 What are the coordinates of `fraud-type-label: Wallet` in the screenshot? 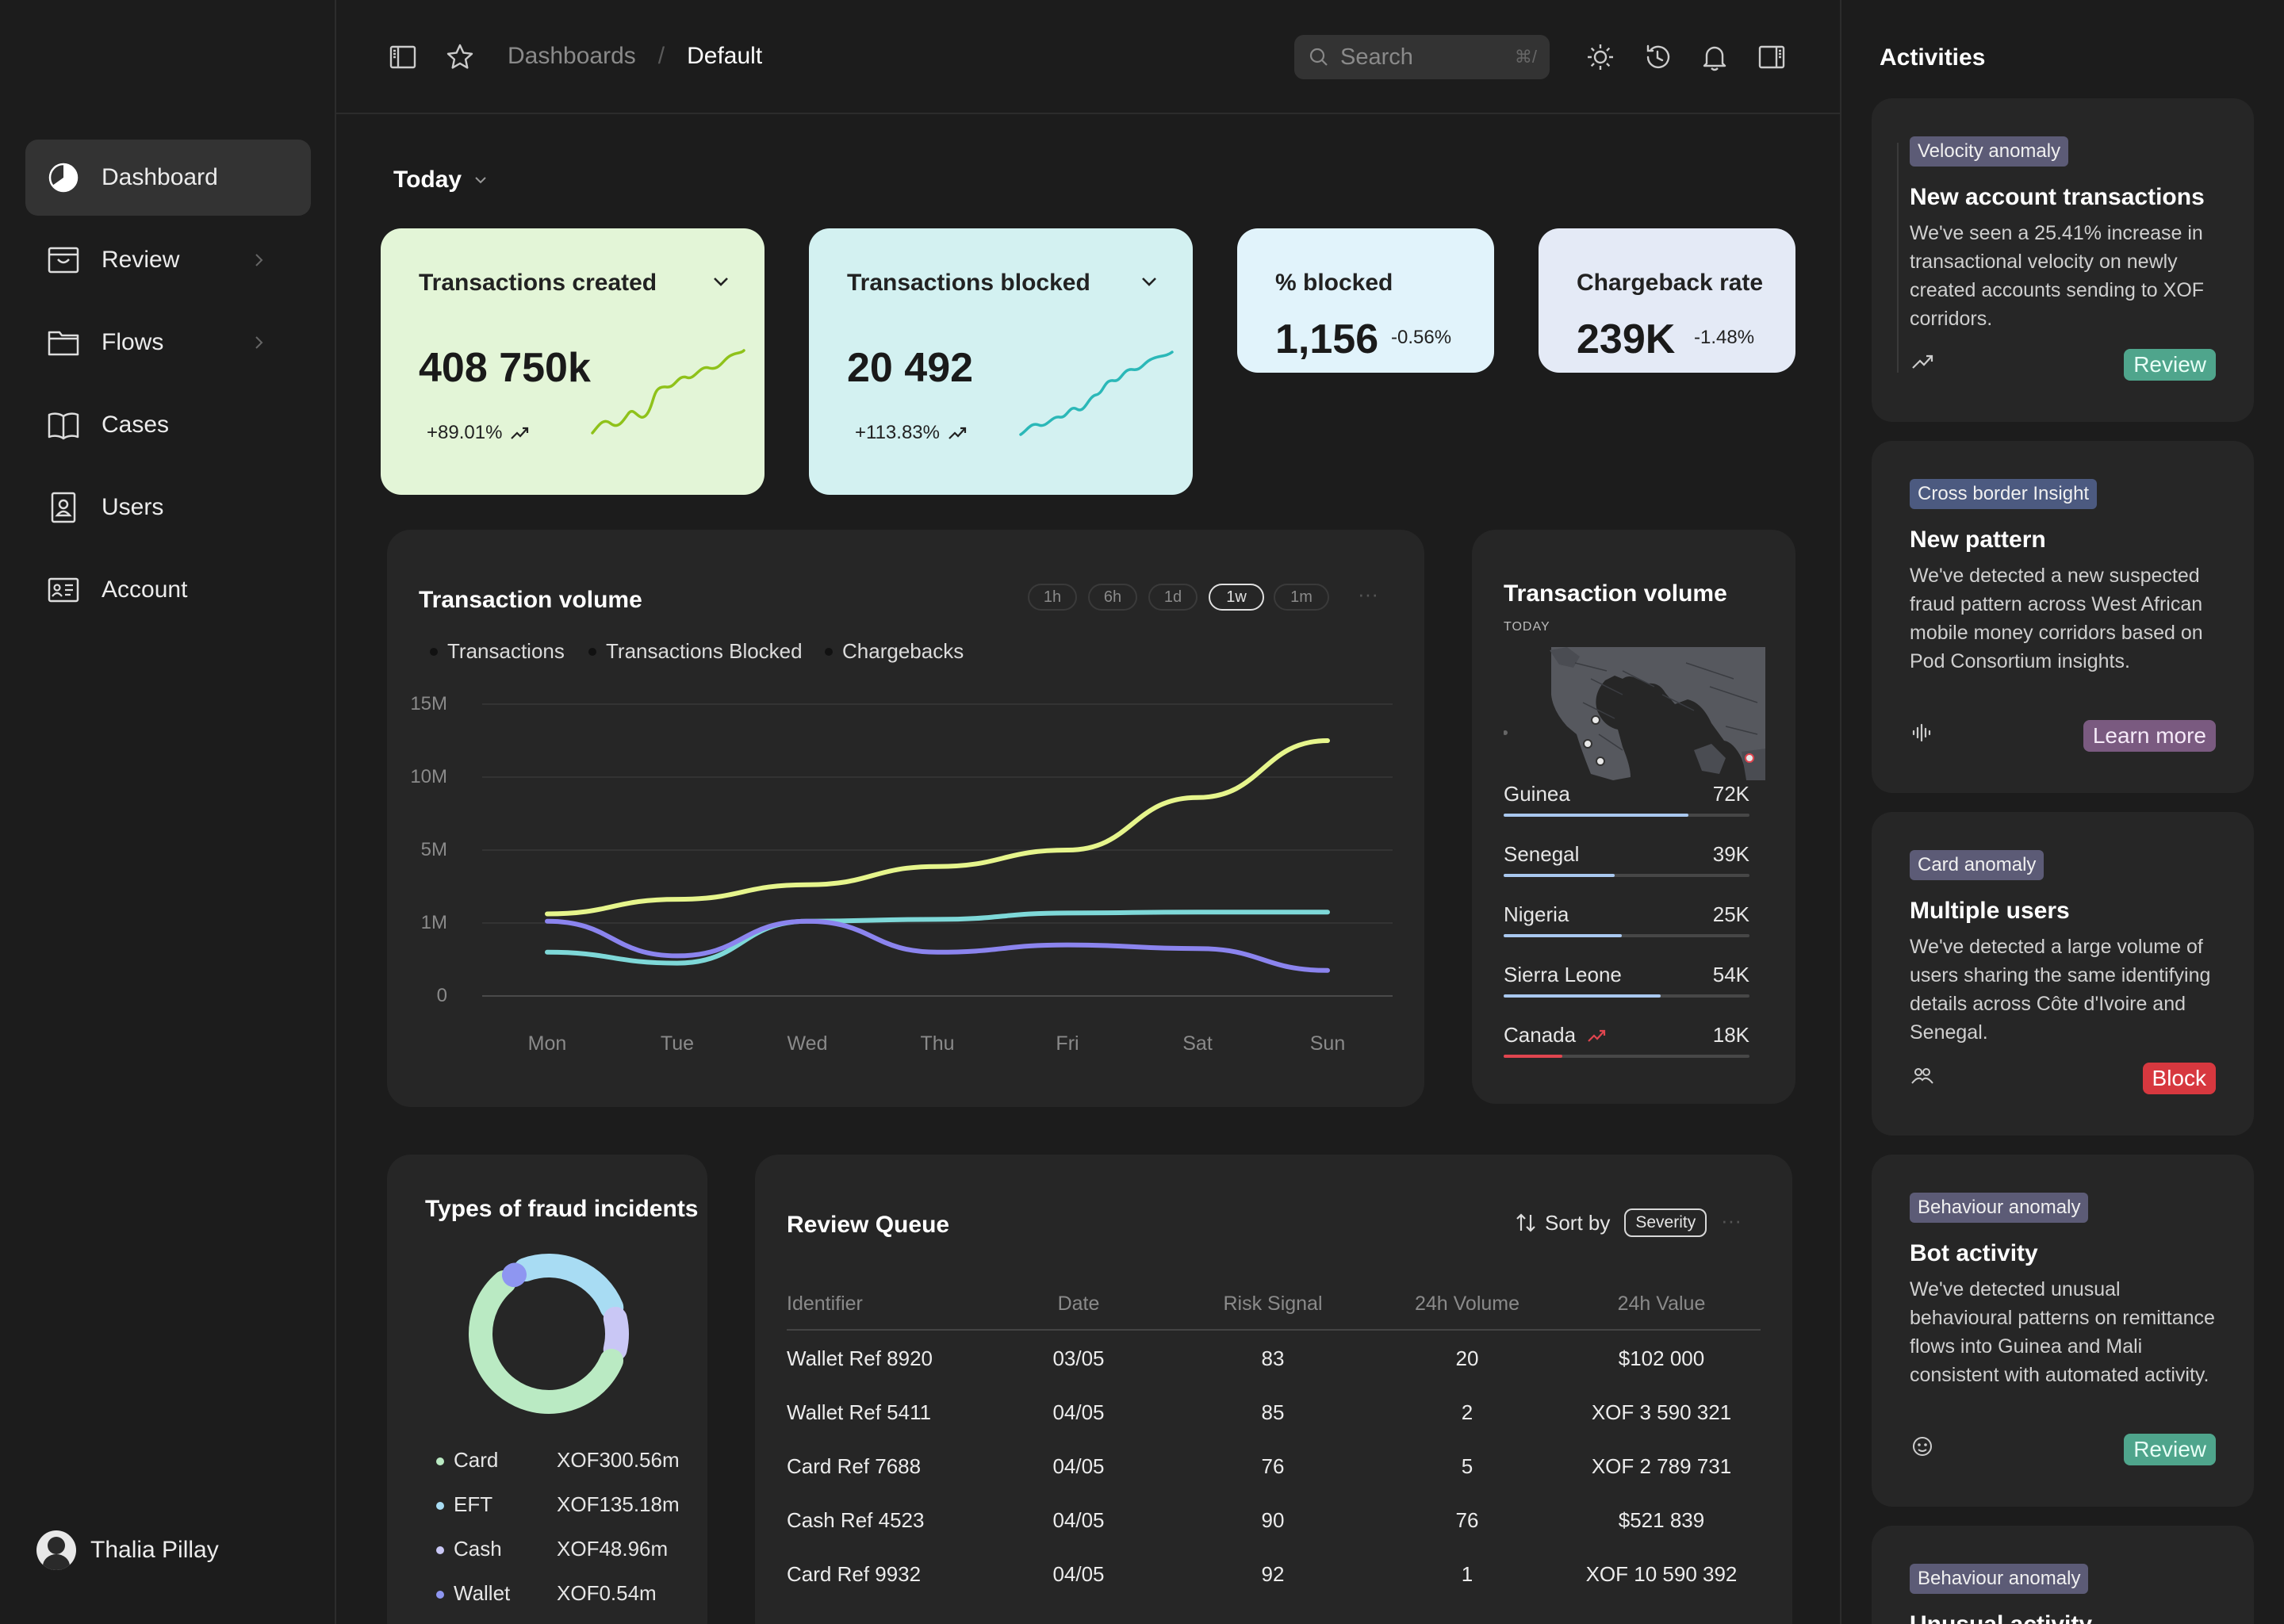 It's located at (482, 1593).